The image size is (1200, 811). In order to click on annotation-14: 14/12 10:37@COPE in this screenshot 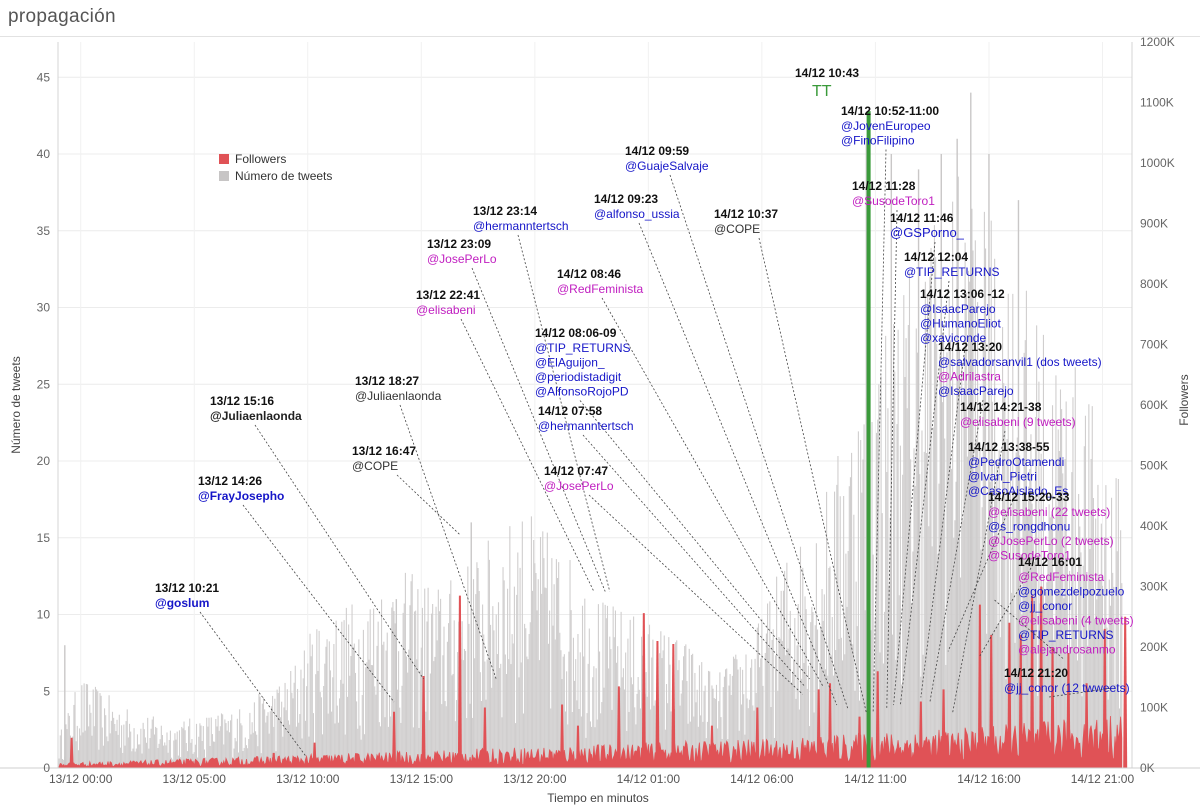, I will do `click(790, 460)`.